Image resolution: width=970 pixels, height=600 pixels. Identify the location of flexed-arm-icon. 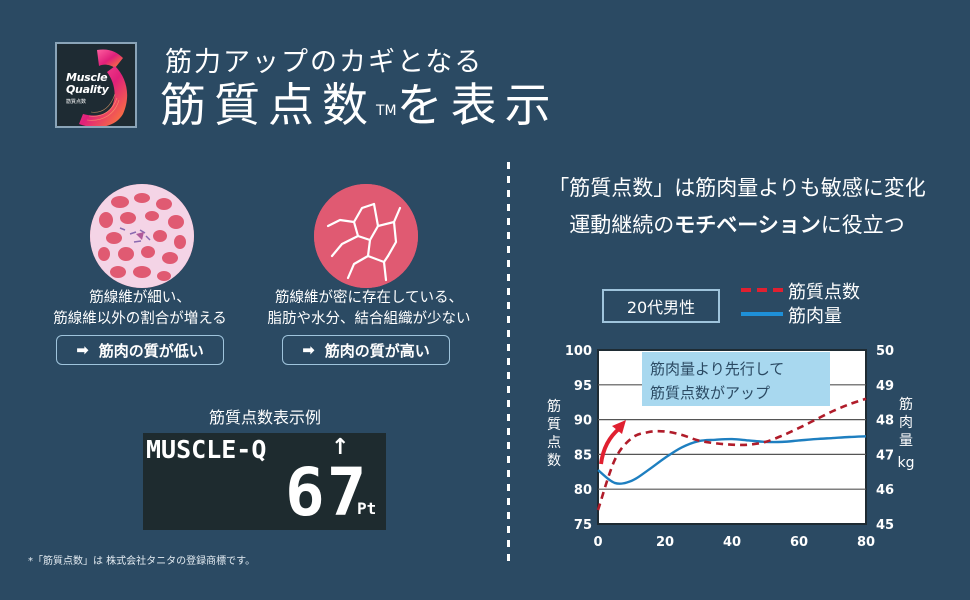
(103, 87).